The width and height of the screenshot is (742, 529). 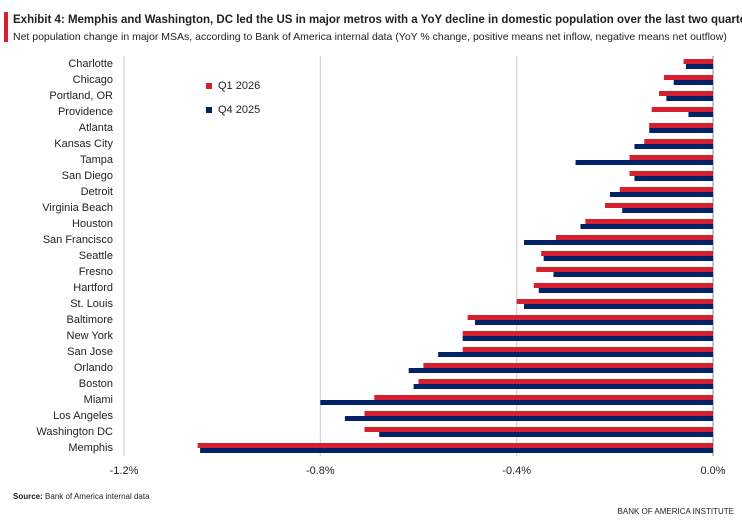 I want to click on y-tick-label: New York, so click(x=90, y=336).